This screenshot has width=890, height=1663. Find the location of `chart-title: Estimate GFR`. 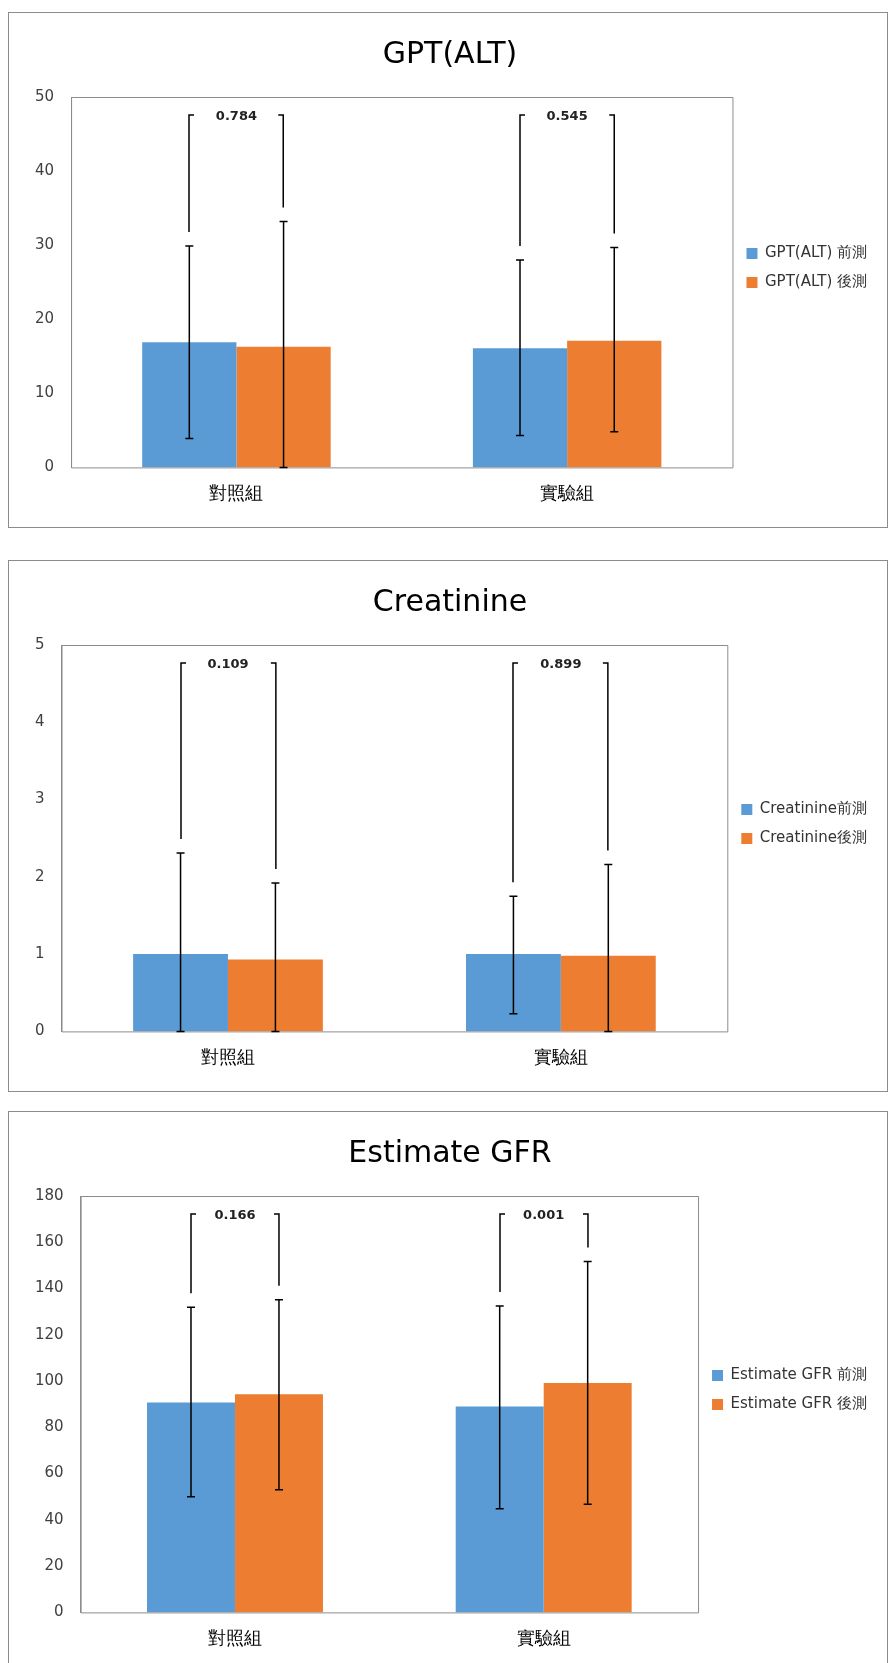

chart-title: Estimate GFR is located at coordinates (450, 1151).